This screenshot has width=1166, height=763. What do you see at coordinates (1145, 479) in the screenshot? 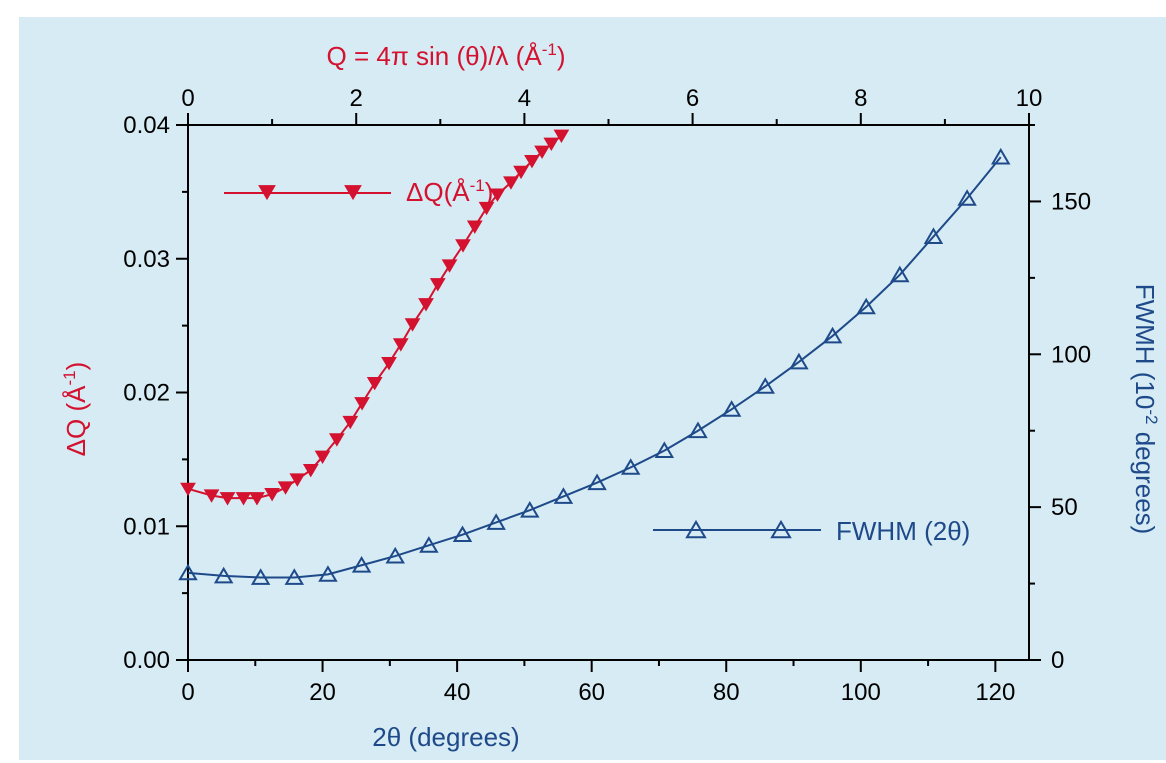
I see `y-right-axis-label-end: degrees)` at bounding box center [1145, 479].